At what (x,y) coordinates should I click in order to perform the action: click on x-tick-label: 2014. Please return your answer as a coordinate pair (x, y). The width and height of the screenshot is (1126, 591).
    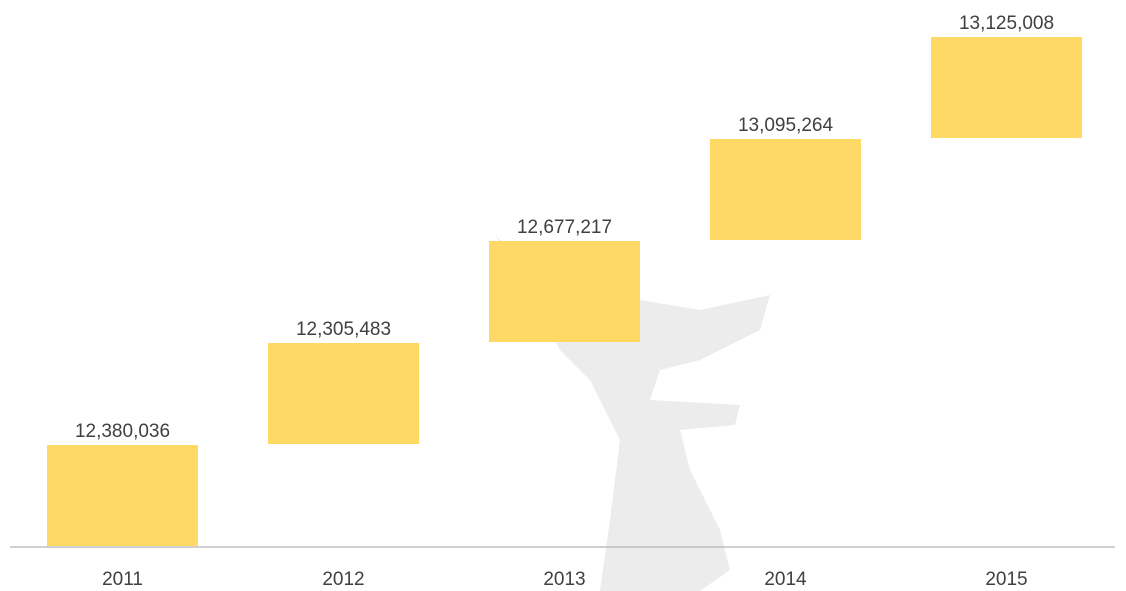
    Looking at the image, I should click on (785, 579).